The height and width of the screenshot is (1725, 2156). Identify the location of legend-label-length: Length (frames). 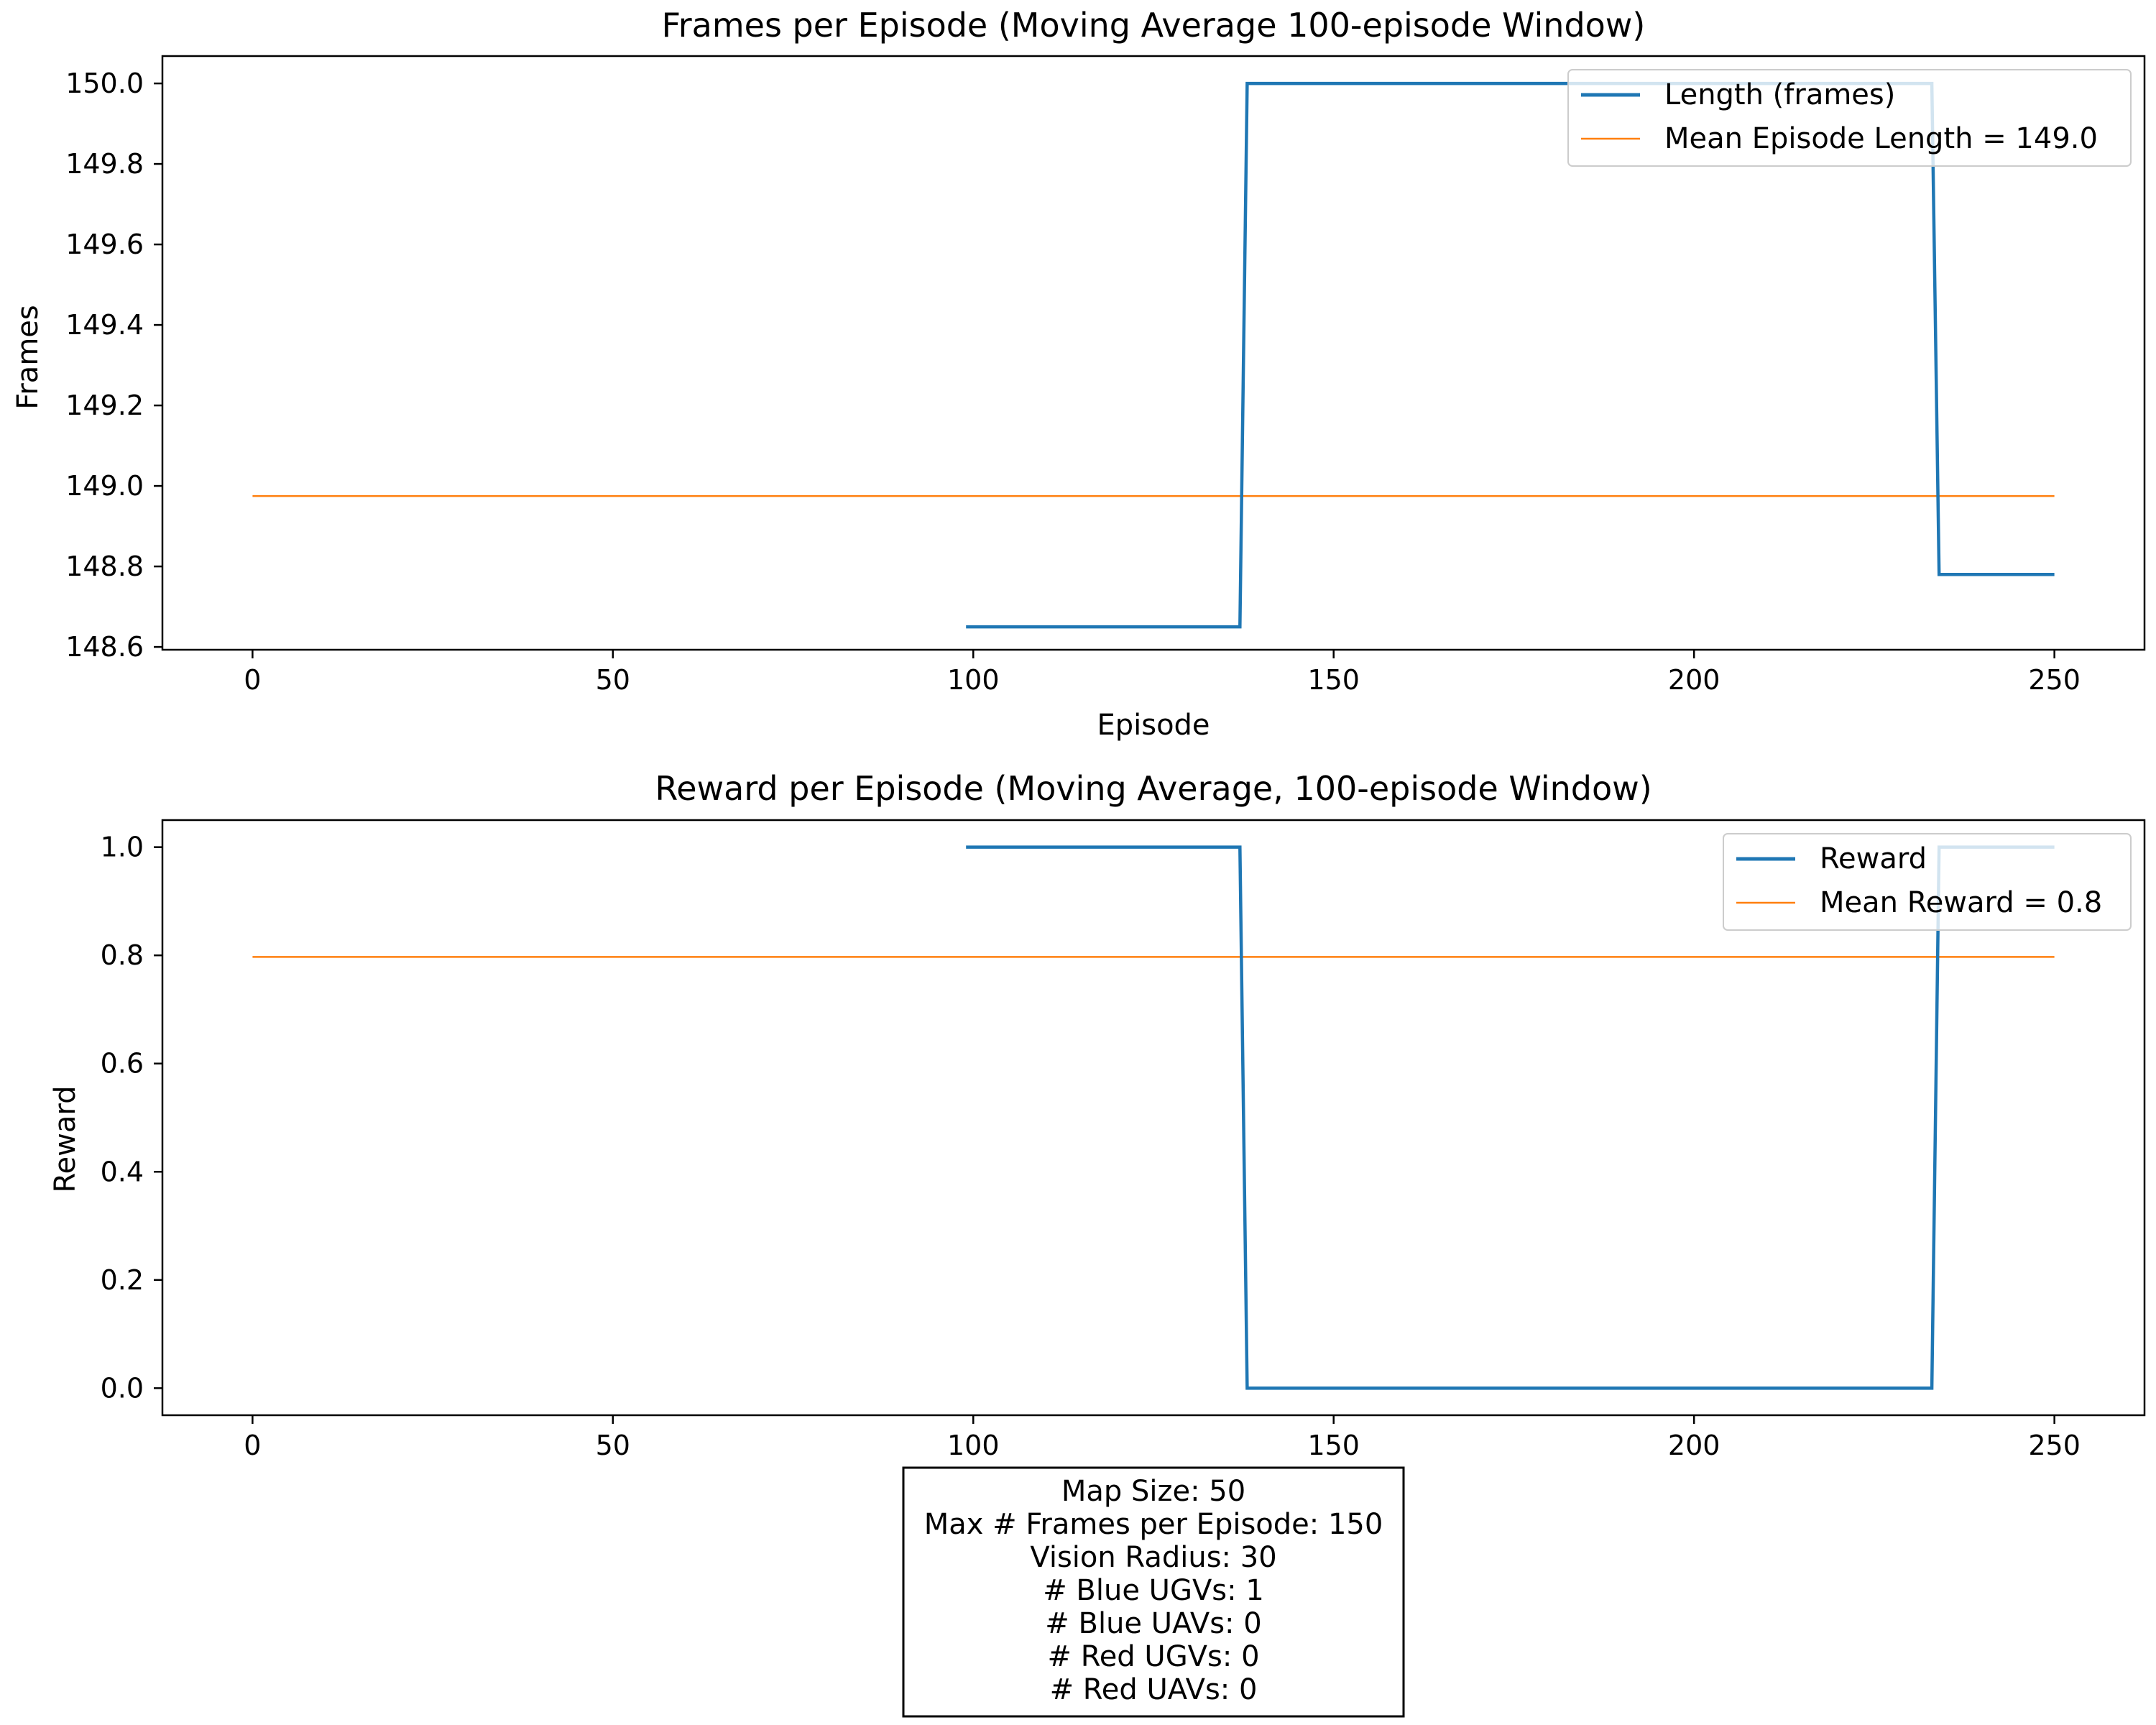
(1779, 94).